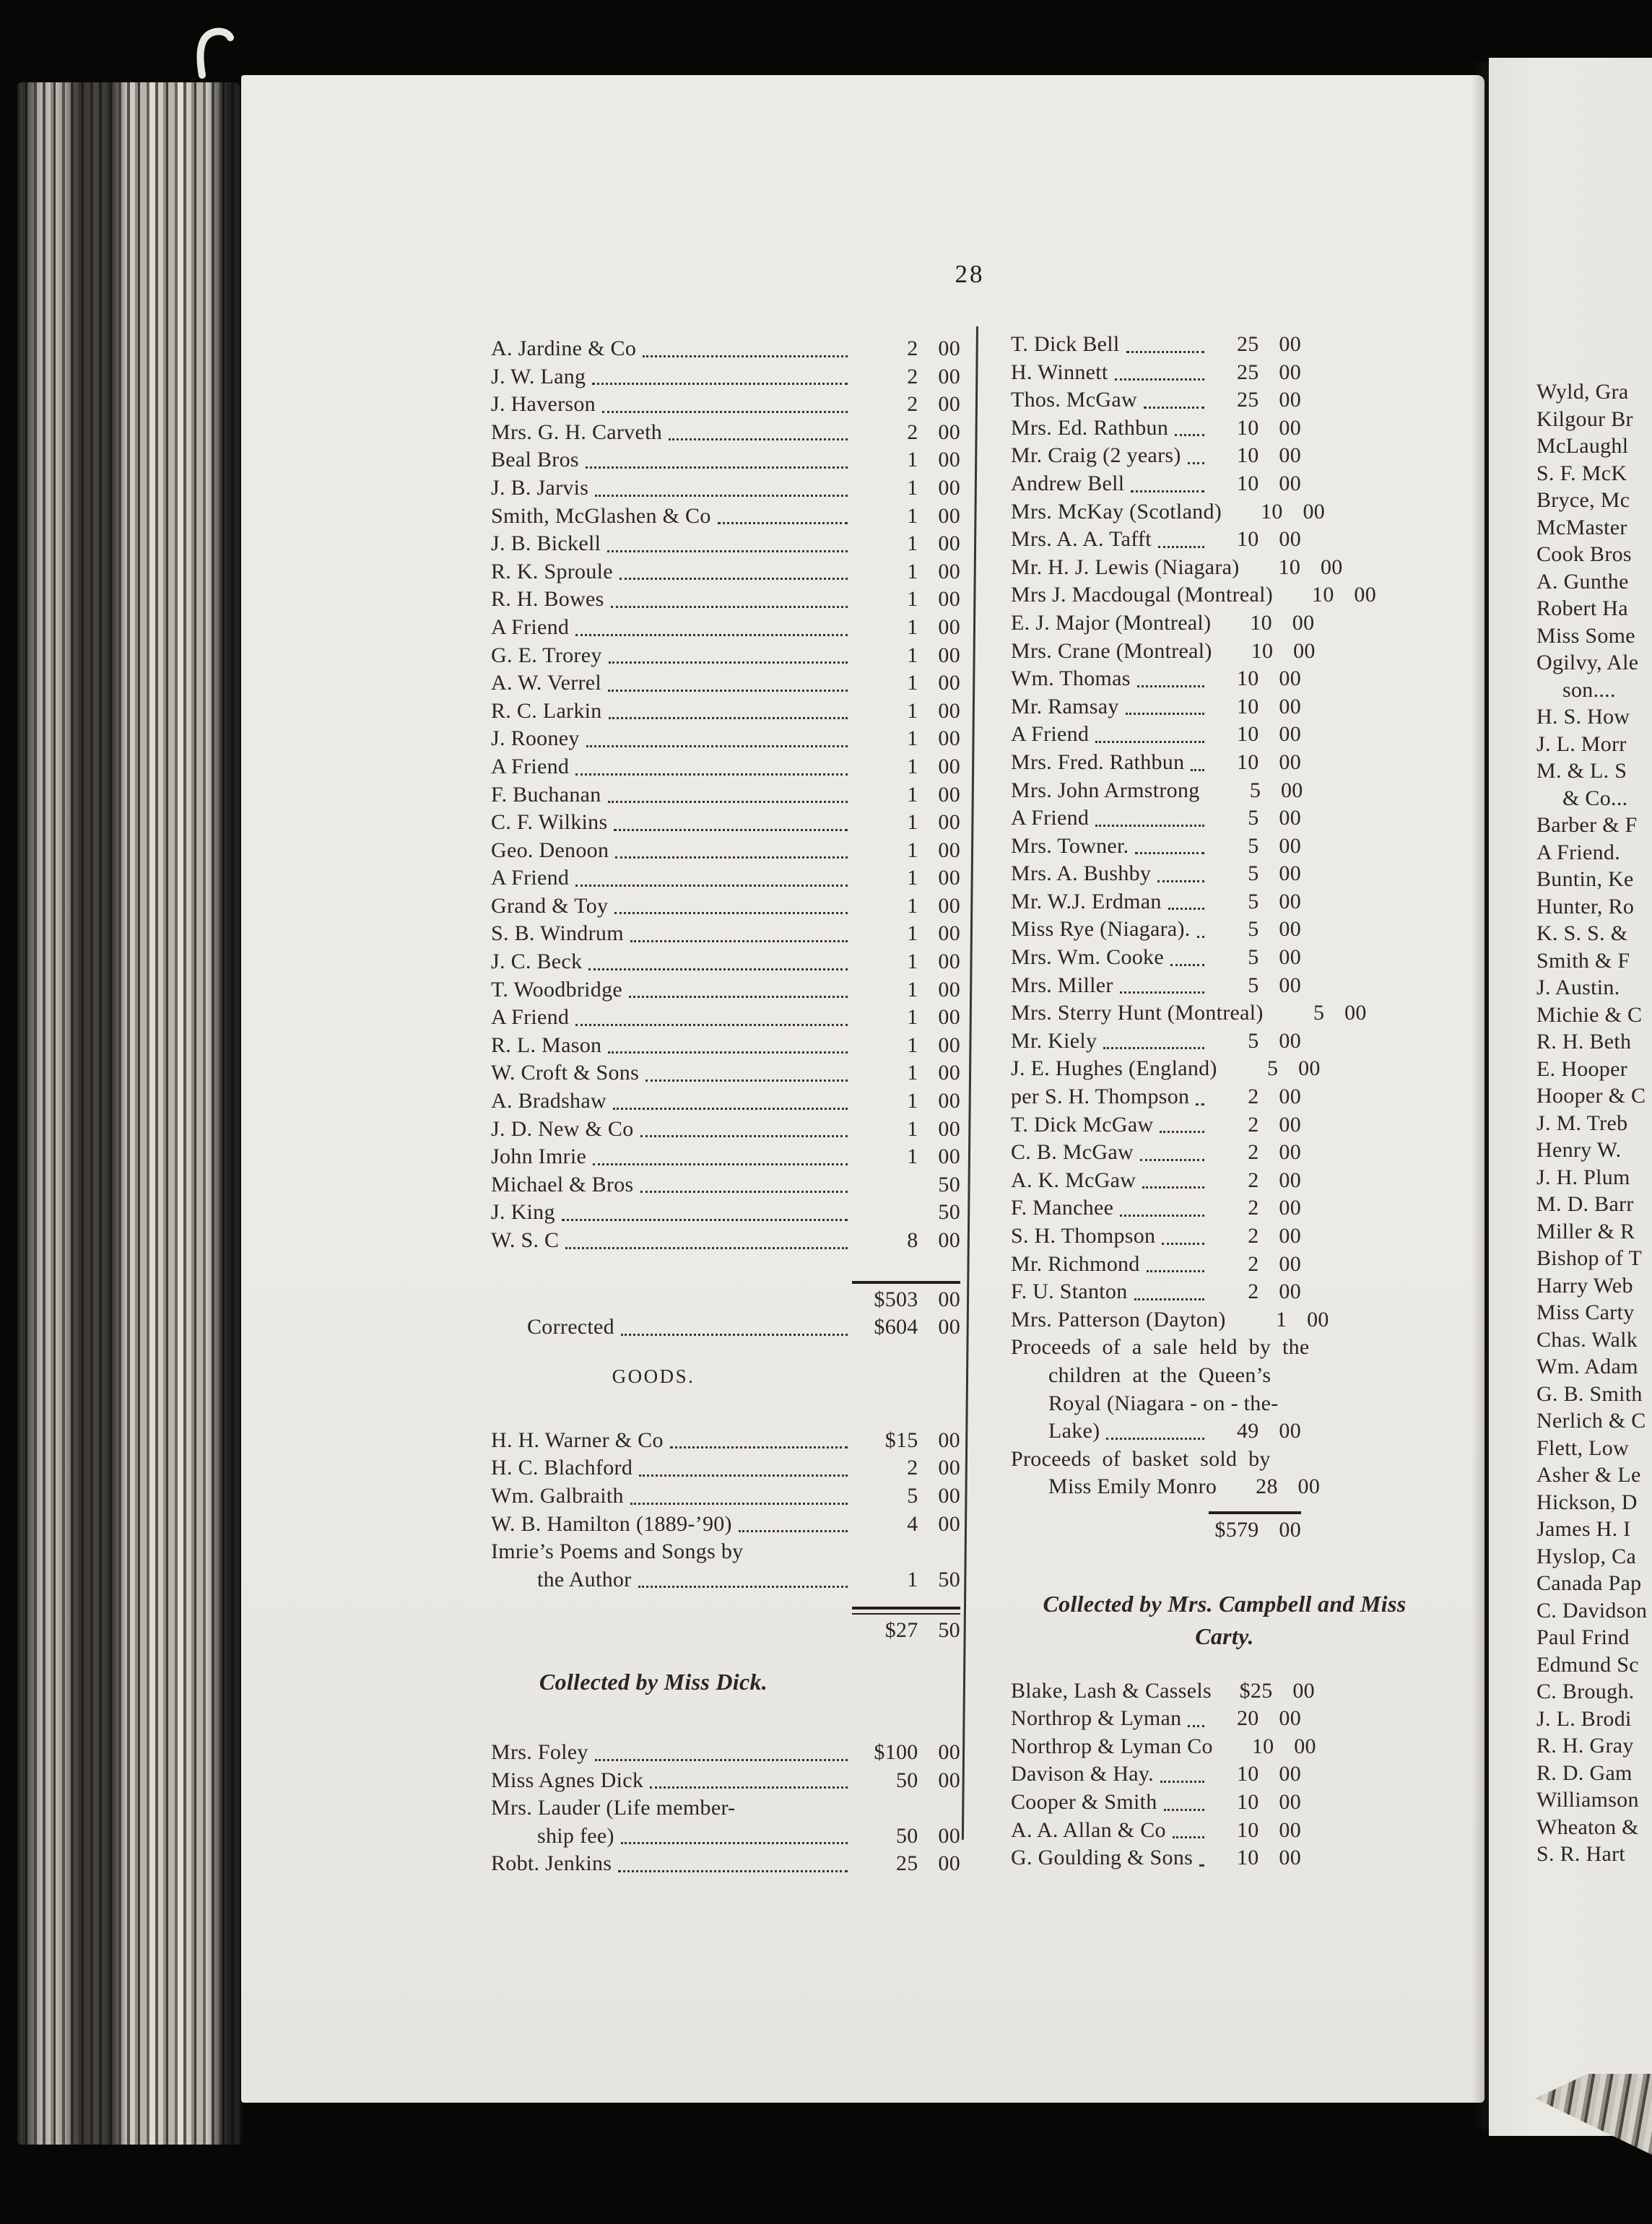 This screenshot has width=1652, height=2224. Describe the element at coordinates (1069, 1292) in the screenshot. I see `entry-name: F. U. Stanton` at that location.